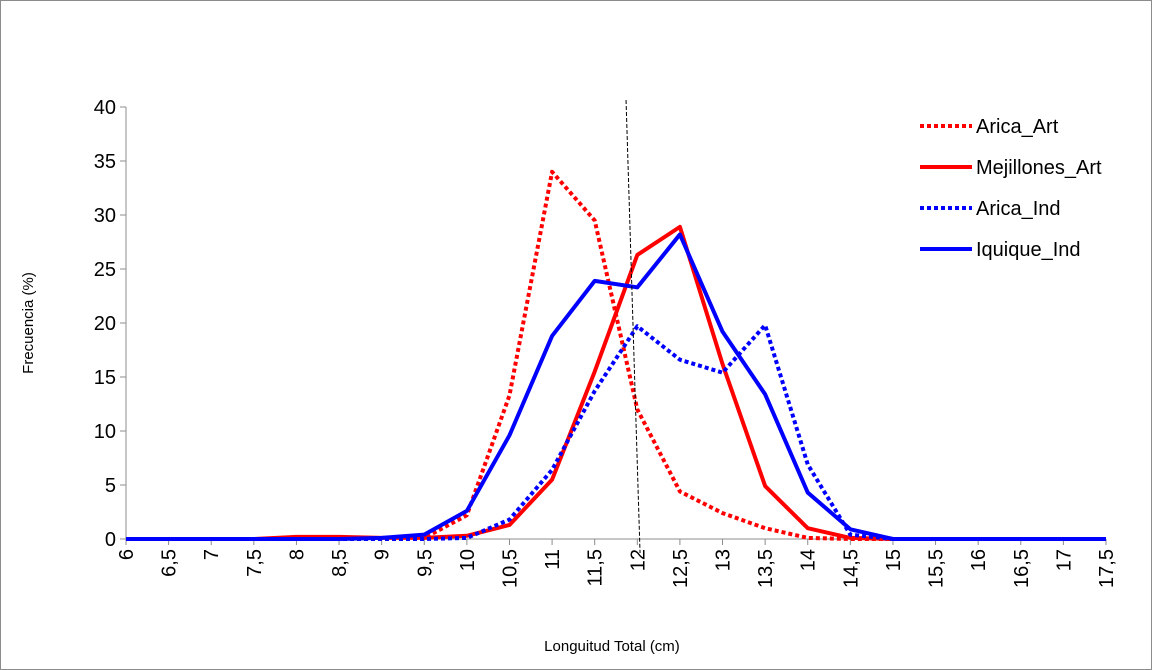  Describe the element at coordinates (1107, 568) in the screenshot. I see `x-tick-label: 17,5` at that location.